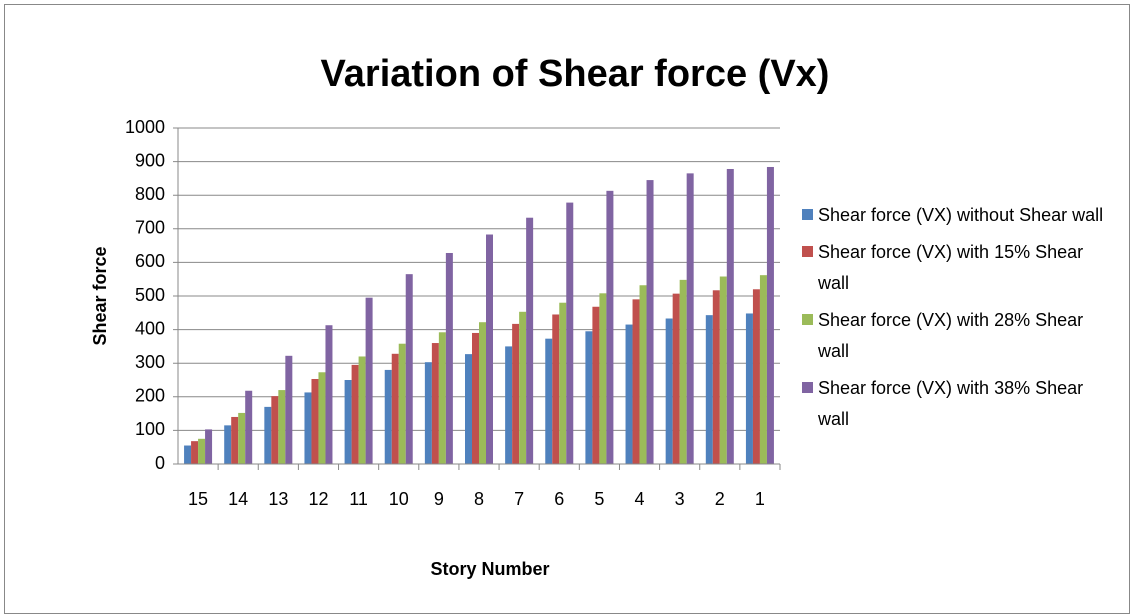  I want to click on y-tick-label: 800, so click(150, 194).